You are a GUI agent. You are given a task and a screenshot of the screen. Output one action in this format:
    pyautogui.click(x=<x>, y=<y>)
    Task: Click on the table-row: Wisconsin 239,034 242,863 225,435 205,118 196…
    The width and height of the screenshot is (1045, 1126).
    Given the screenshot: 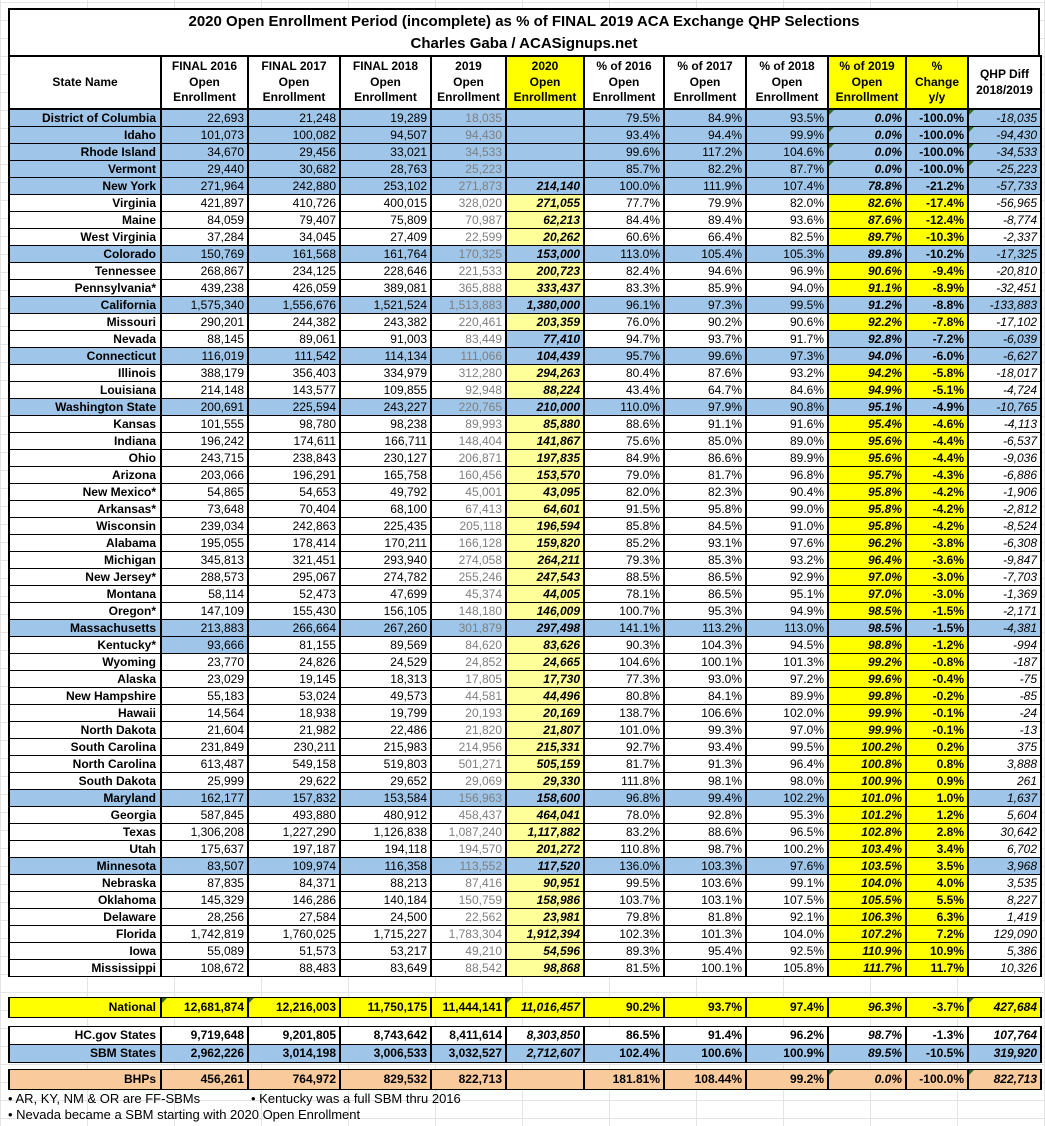 What is the action you would take?
    pyautogui.click(x=525, y=526)
    